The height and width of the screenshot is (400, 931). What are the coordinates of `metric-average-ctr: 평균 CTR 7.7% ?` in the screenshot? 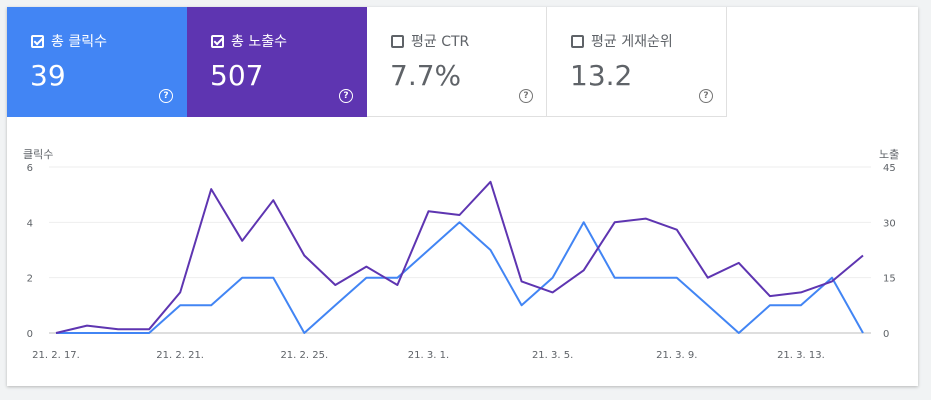 It's located at (457, 62).